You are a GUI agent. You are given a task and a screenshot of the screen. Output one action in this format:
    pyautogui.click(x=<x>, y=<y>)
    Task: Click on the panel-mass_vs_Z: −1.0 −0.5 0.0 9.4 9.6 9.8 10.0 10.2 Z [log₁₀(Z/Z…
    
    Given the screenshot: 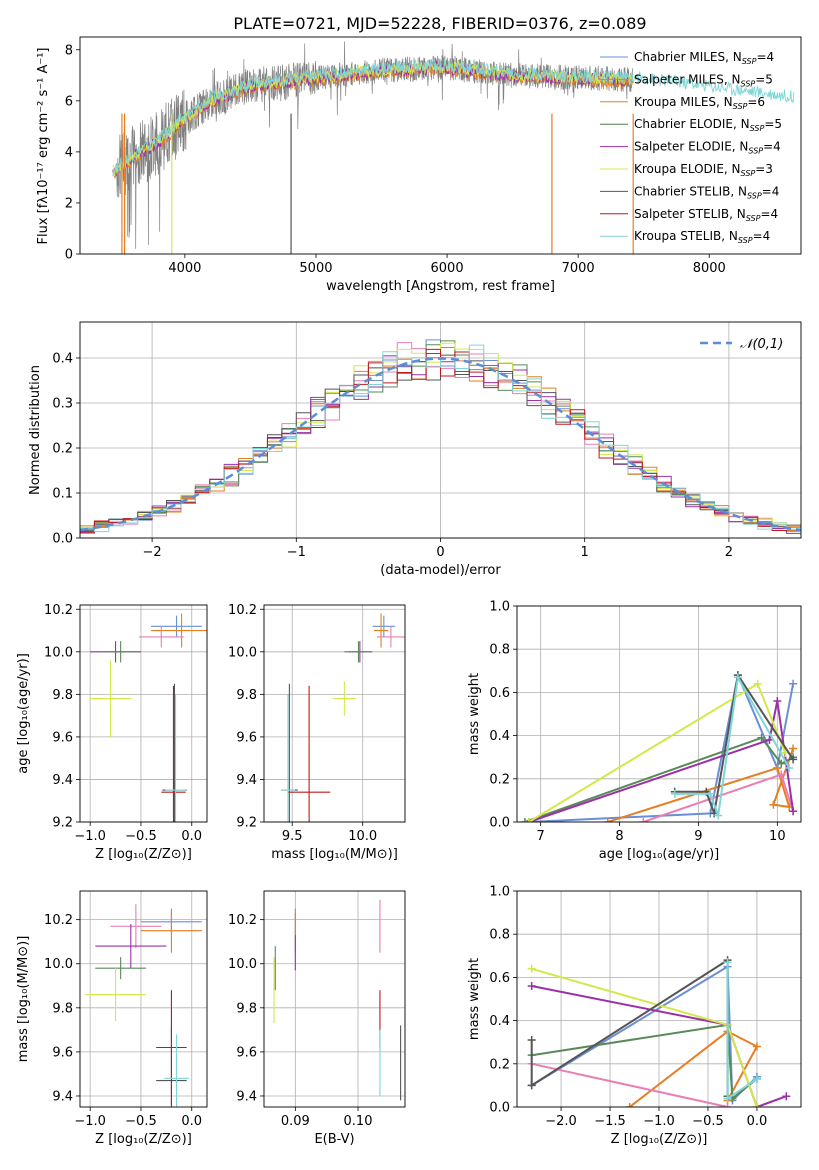 What is the action you would take?
    pyautogui.click(x=112, y=1018)
    